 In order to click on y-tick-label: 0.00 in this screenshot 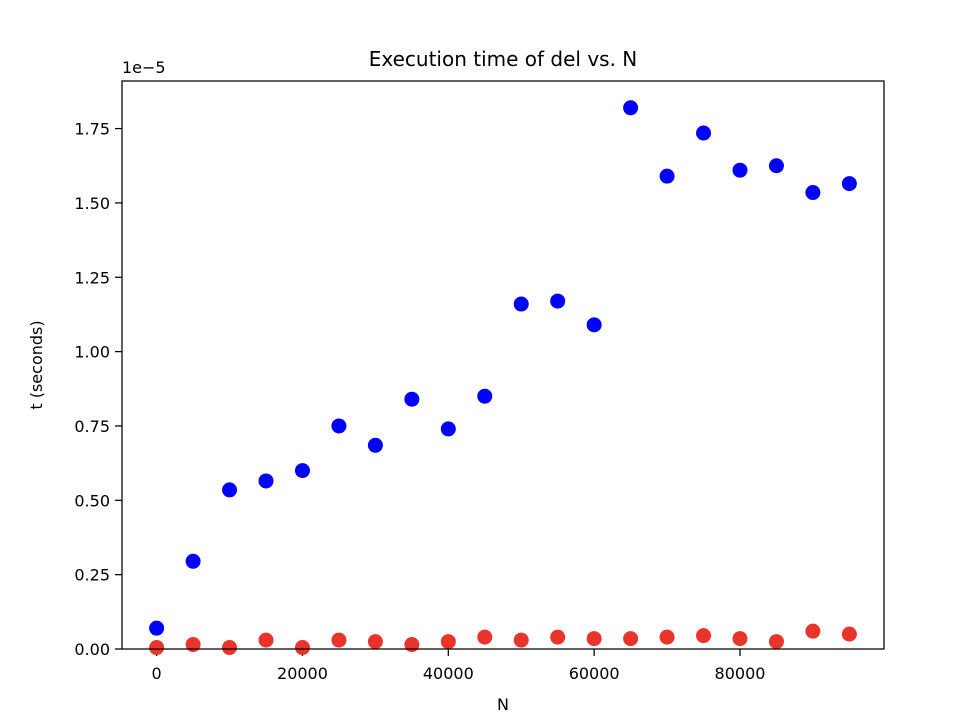, I will do `click(92, 649)`.